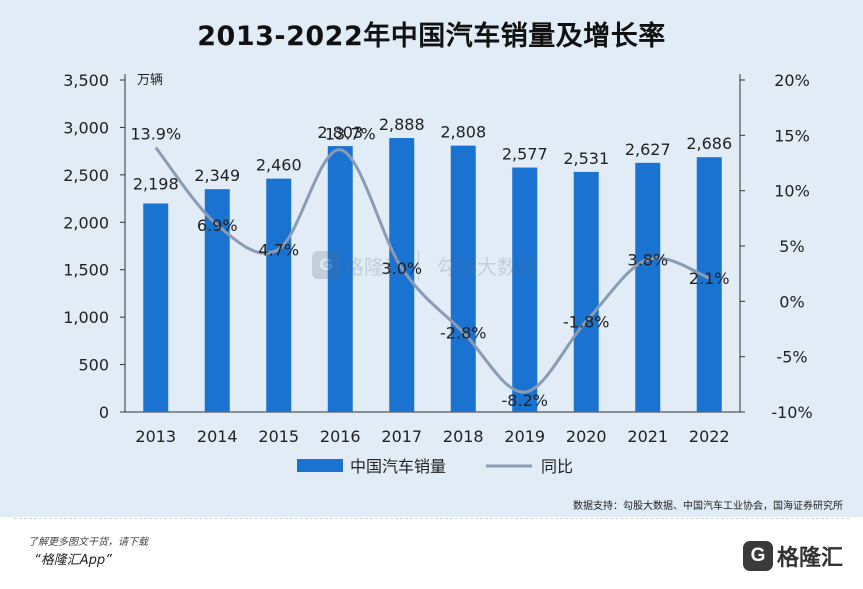 This screenshot has height=589, width=863. Describe the element at coordinates (525, 154) in the screenshot. I see `bar-value-label: 2,577` at that location.